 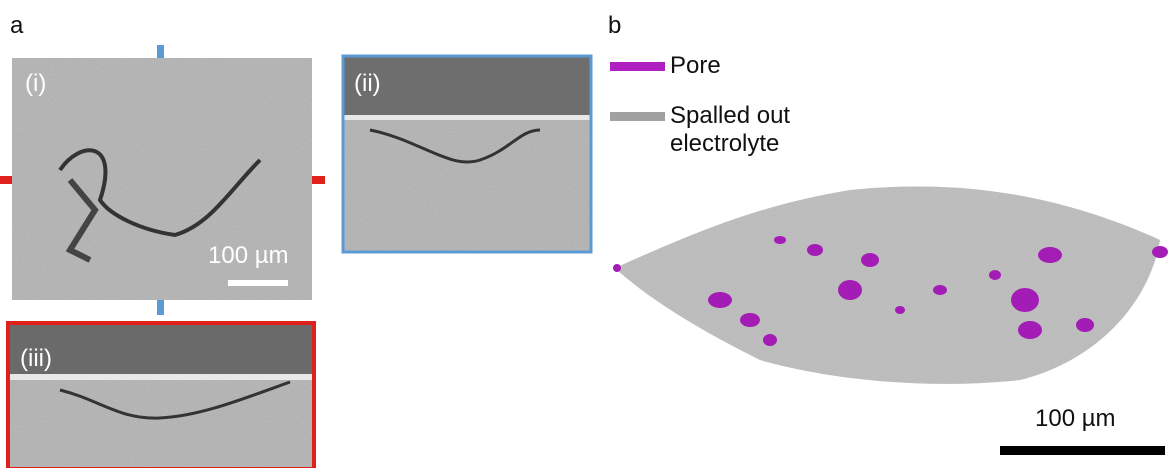 I want to click on legend-label: Pore, so click(x=695, y=65).